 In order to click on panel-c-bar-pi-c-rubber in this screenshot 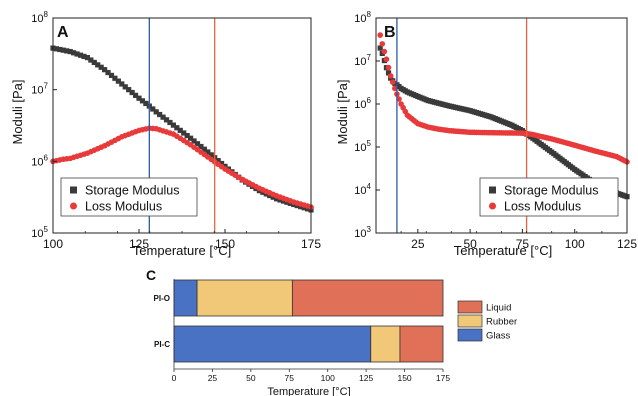, I will do `click(385, 344)`.